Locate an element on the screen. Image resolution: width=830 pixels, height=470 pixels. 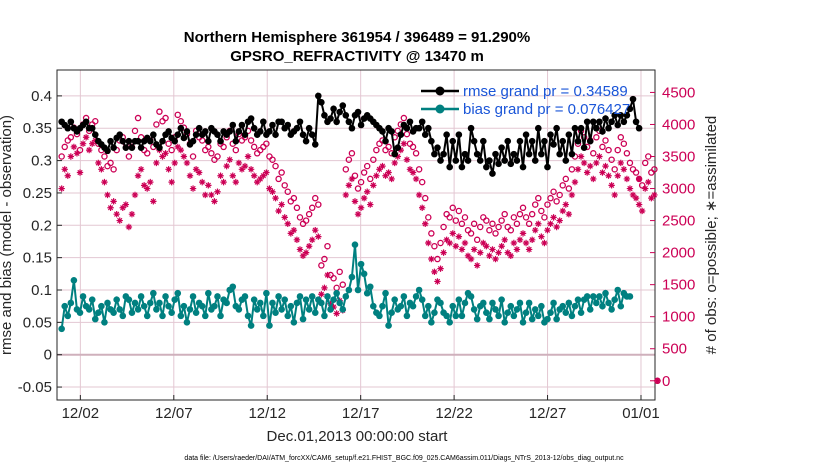
legend-bias-label: bias grand pr = 0.076427 is located at coordinates (546, 109).